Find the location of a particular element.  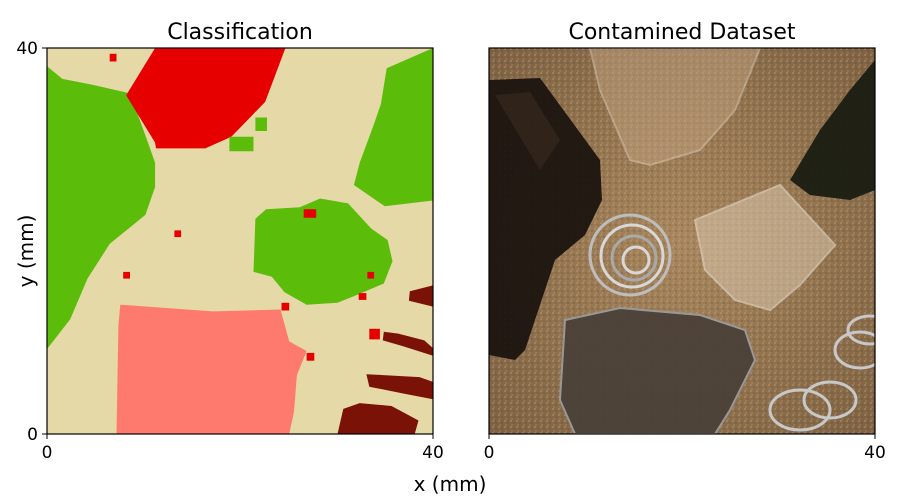

y-axis-label: y (mm) is located at coordinates (26, 251).